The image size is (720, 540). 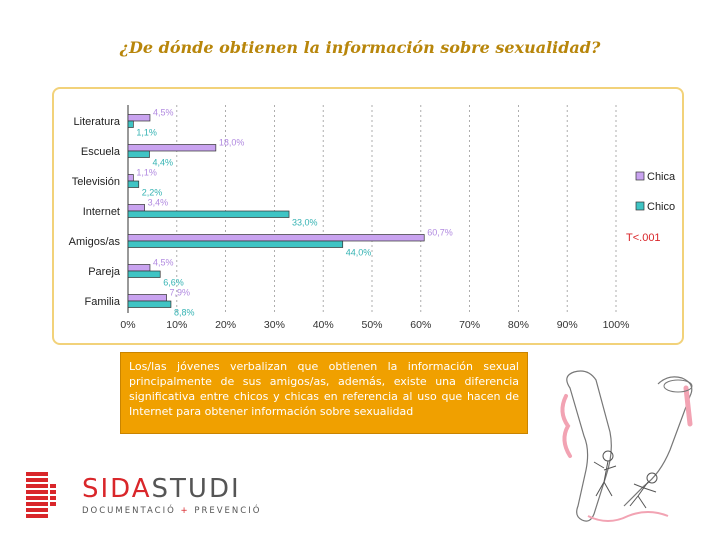 What do you see at coordinates (567, 325) in the screenshot?
I see `x-tick-label: 90%` at bounding box center [567, 325].